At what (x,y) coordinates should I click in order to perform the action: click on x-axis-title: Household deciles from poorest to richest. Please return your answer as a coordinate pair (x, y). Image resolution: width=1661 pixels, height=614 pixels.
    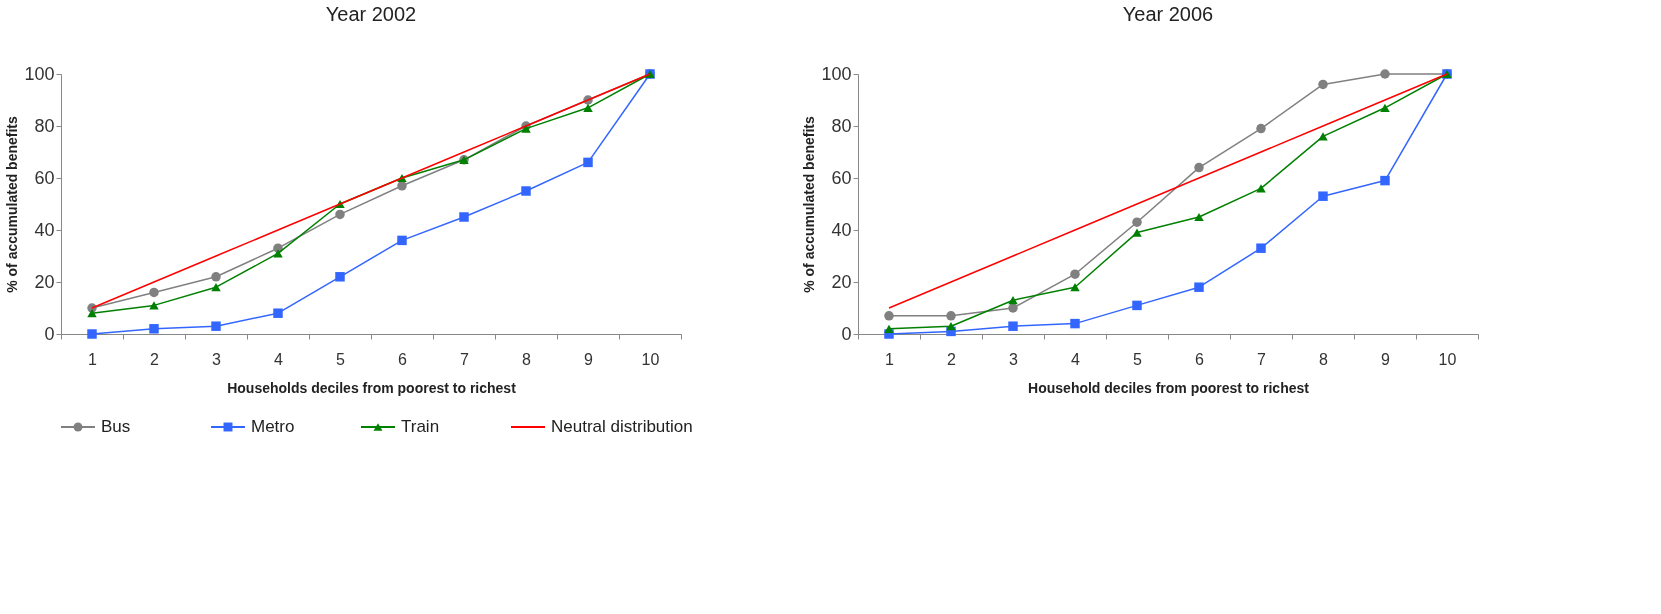
    Looking at the image, I should click on (1169, 387).